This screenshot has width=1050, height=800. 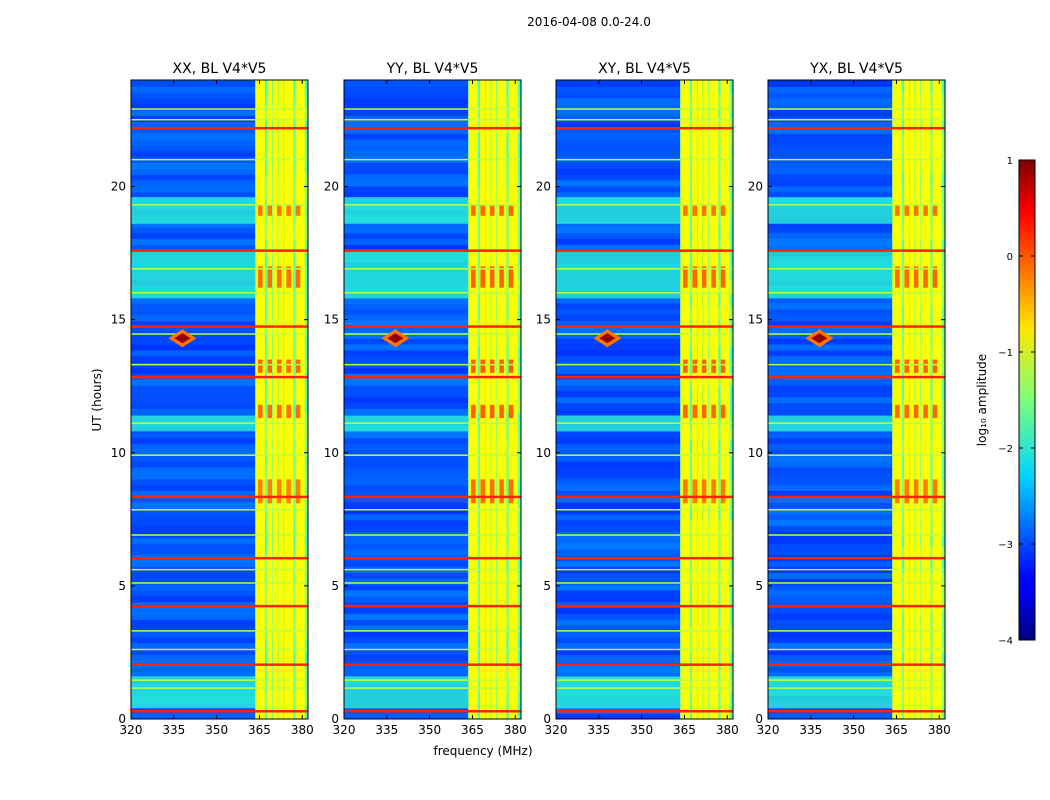 I want to click on x-tick-label: 380, so click(x=515, y=730).